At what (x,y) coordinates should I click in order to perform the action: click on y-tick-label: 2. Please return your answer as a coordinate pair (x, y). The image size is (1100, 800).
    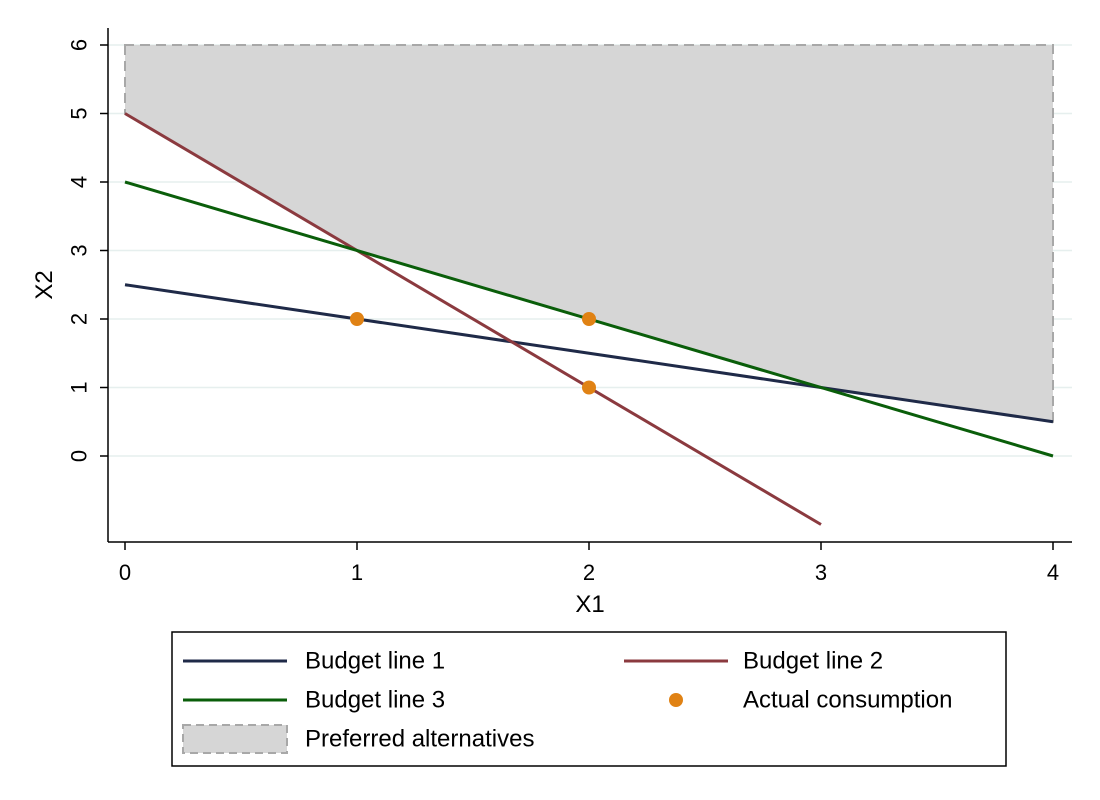
    Looking at the image, I should click on (79, 319).